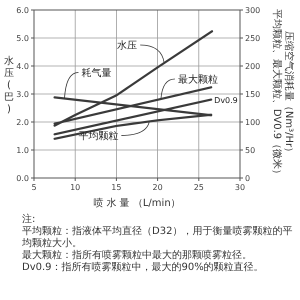 The height and width of the screenshot is (300, 300). I want to click on y-tick-label: 5.0, so click(22, 38).